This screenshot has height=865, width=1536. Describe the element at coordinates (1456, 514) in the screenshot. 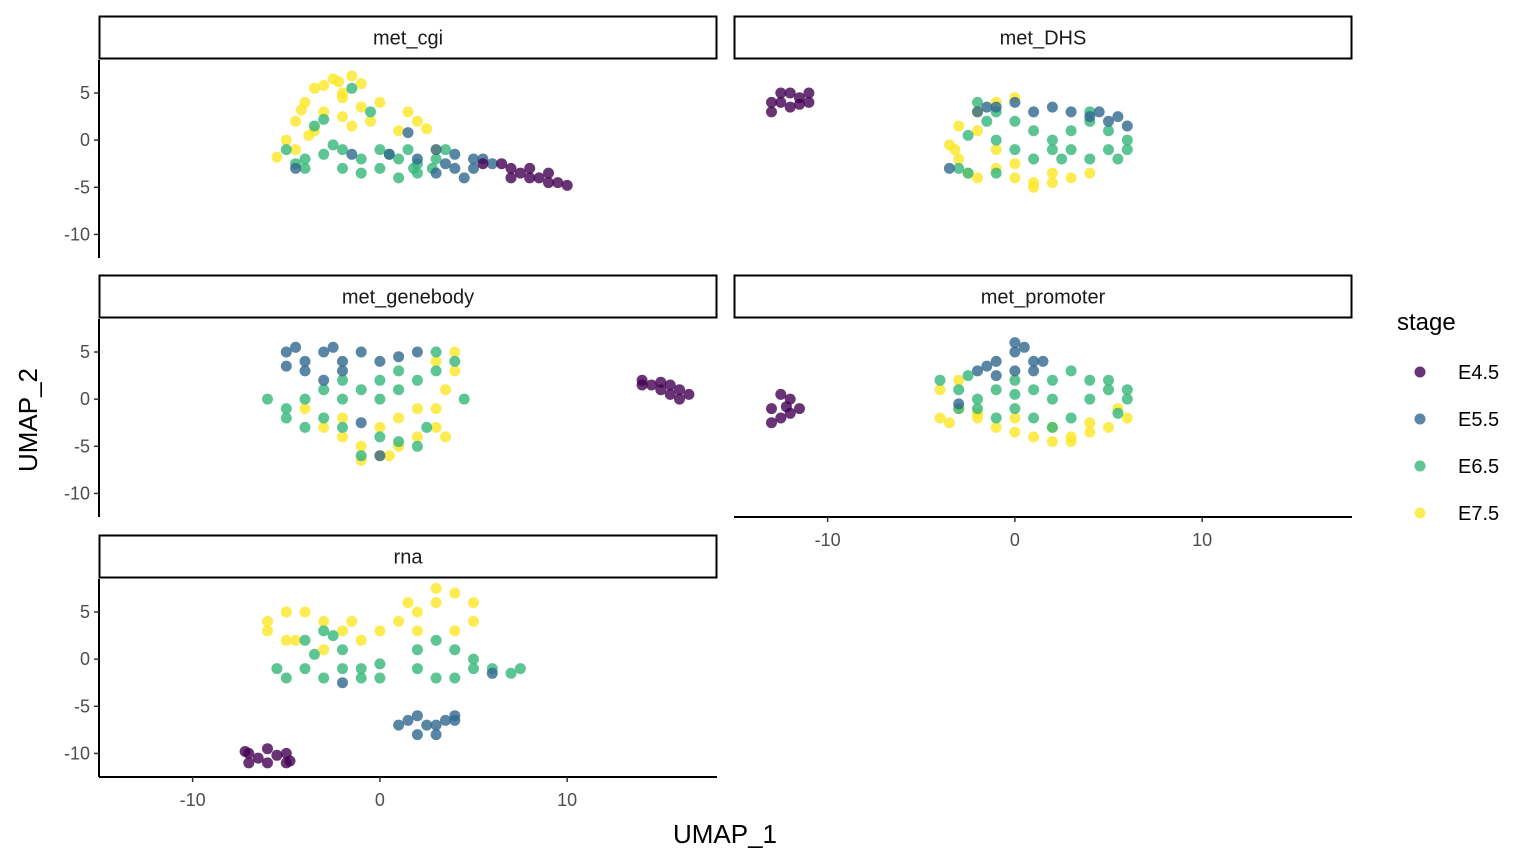

I see `legend-item-e7-5: E7.5` at that location.